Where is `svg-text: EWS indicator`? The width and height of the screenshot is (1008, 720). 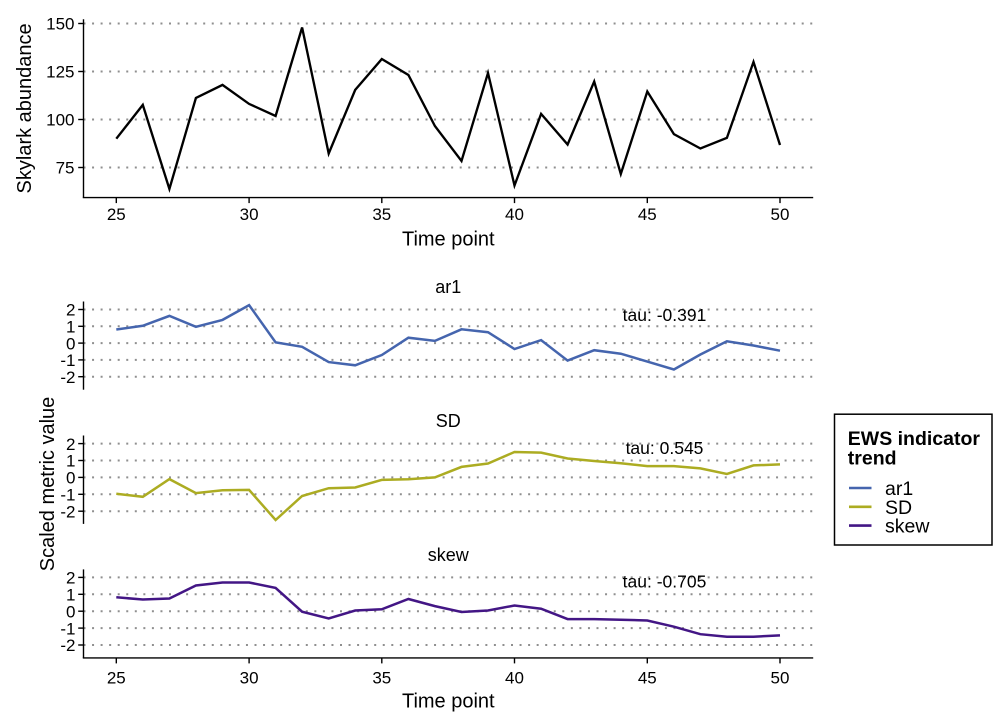 svg-text: EWS indicator is located at coordinates (914, 439).